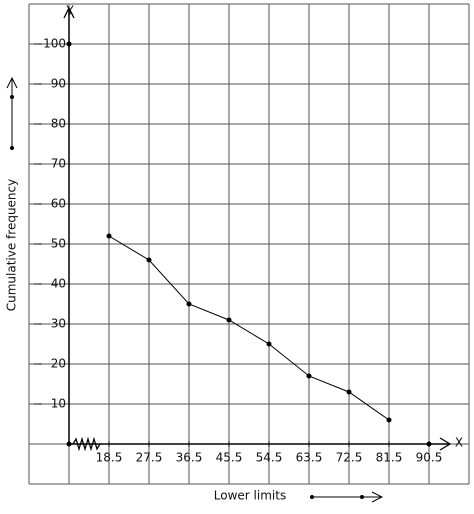 The image size is (474, 514). What do you see at coordinates (58, 324) in the screenshot?
I see `y-tick-label: 30` at bounding box center [58, 324].